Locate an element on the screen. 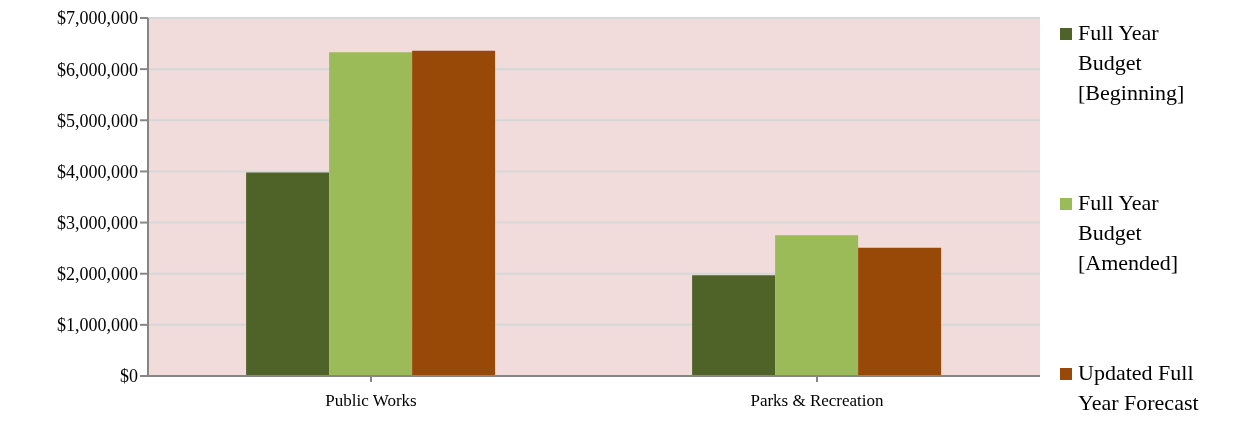  y-tick-label: $6,000,000 is located at coordinates (97, 69).